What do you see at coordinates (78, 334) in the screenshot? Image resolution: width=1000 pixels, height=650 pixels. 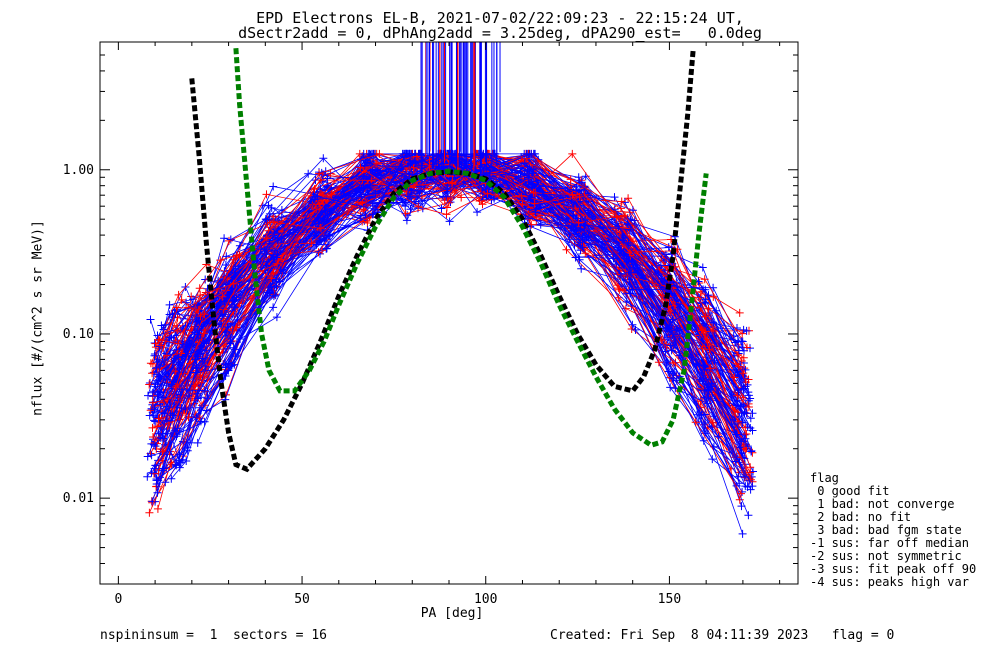 I see `y-tick-label: 0.10` at bounding box center [78, 334].